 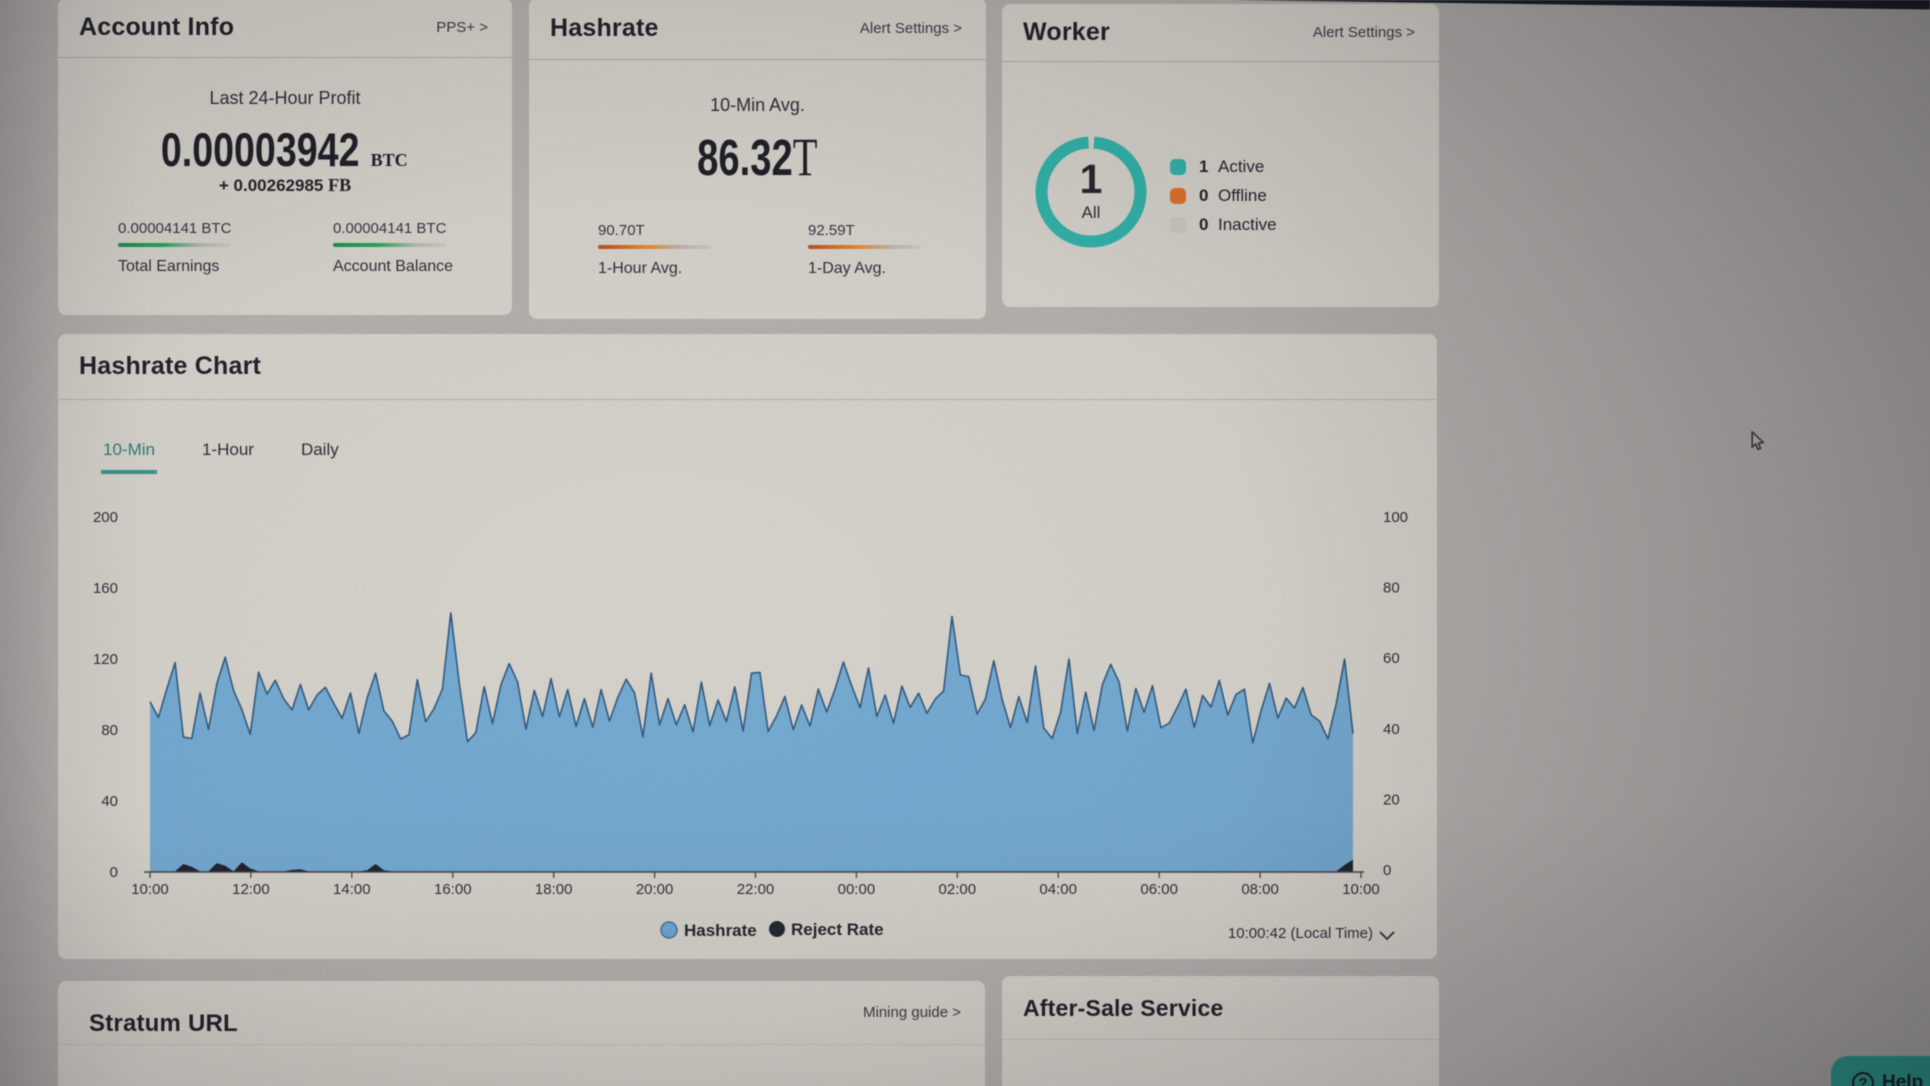 What do you see at coordinates (958, 889) in the screenshot?
I see `svg-text: 02:00` at bounding box center [958, 889].